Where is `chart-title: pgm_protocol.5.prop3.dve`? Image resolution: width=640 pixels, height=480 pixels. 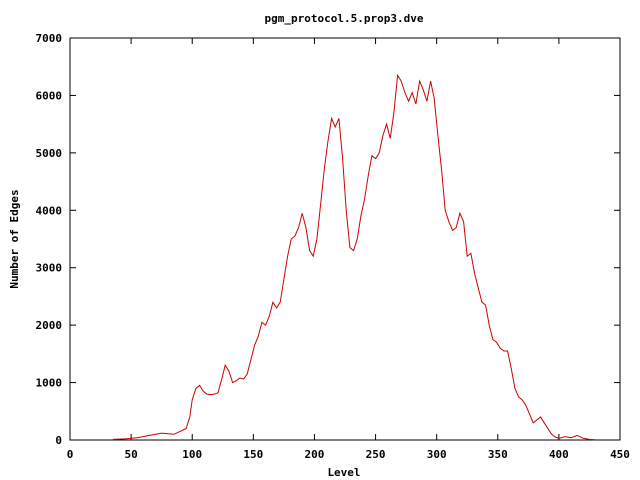 chart-title: pgm_protocol.5.prop3.dve is located at coordinates (344, 18).